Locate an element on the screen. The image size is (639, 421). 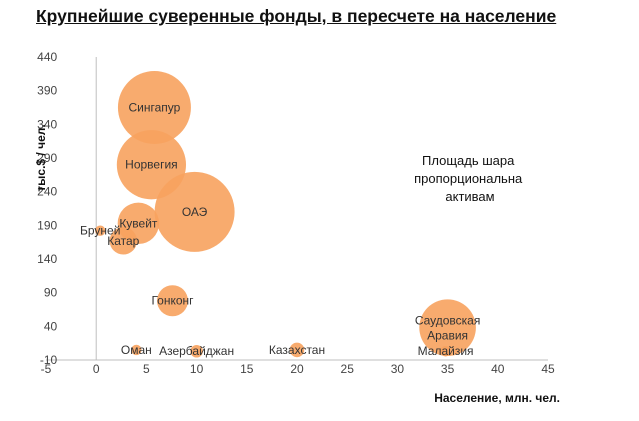
bubble-label: Казахстан is located at coordinates (297, 350).